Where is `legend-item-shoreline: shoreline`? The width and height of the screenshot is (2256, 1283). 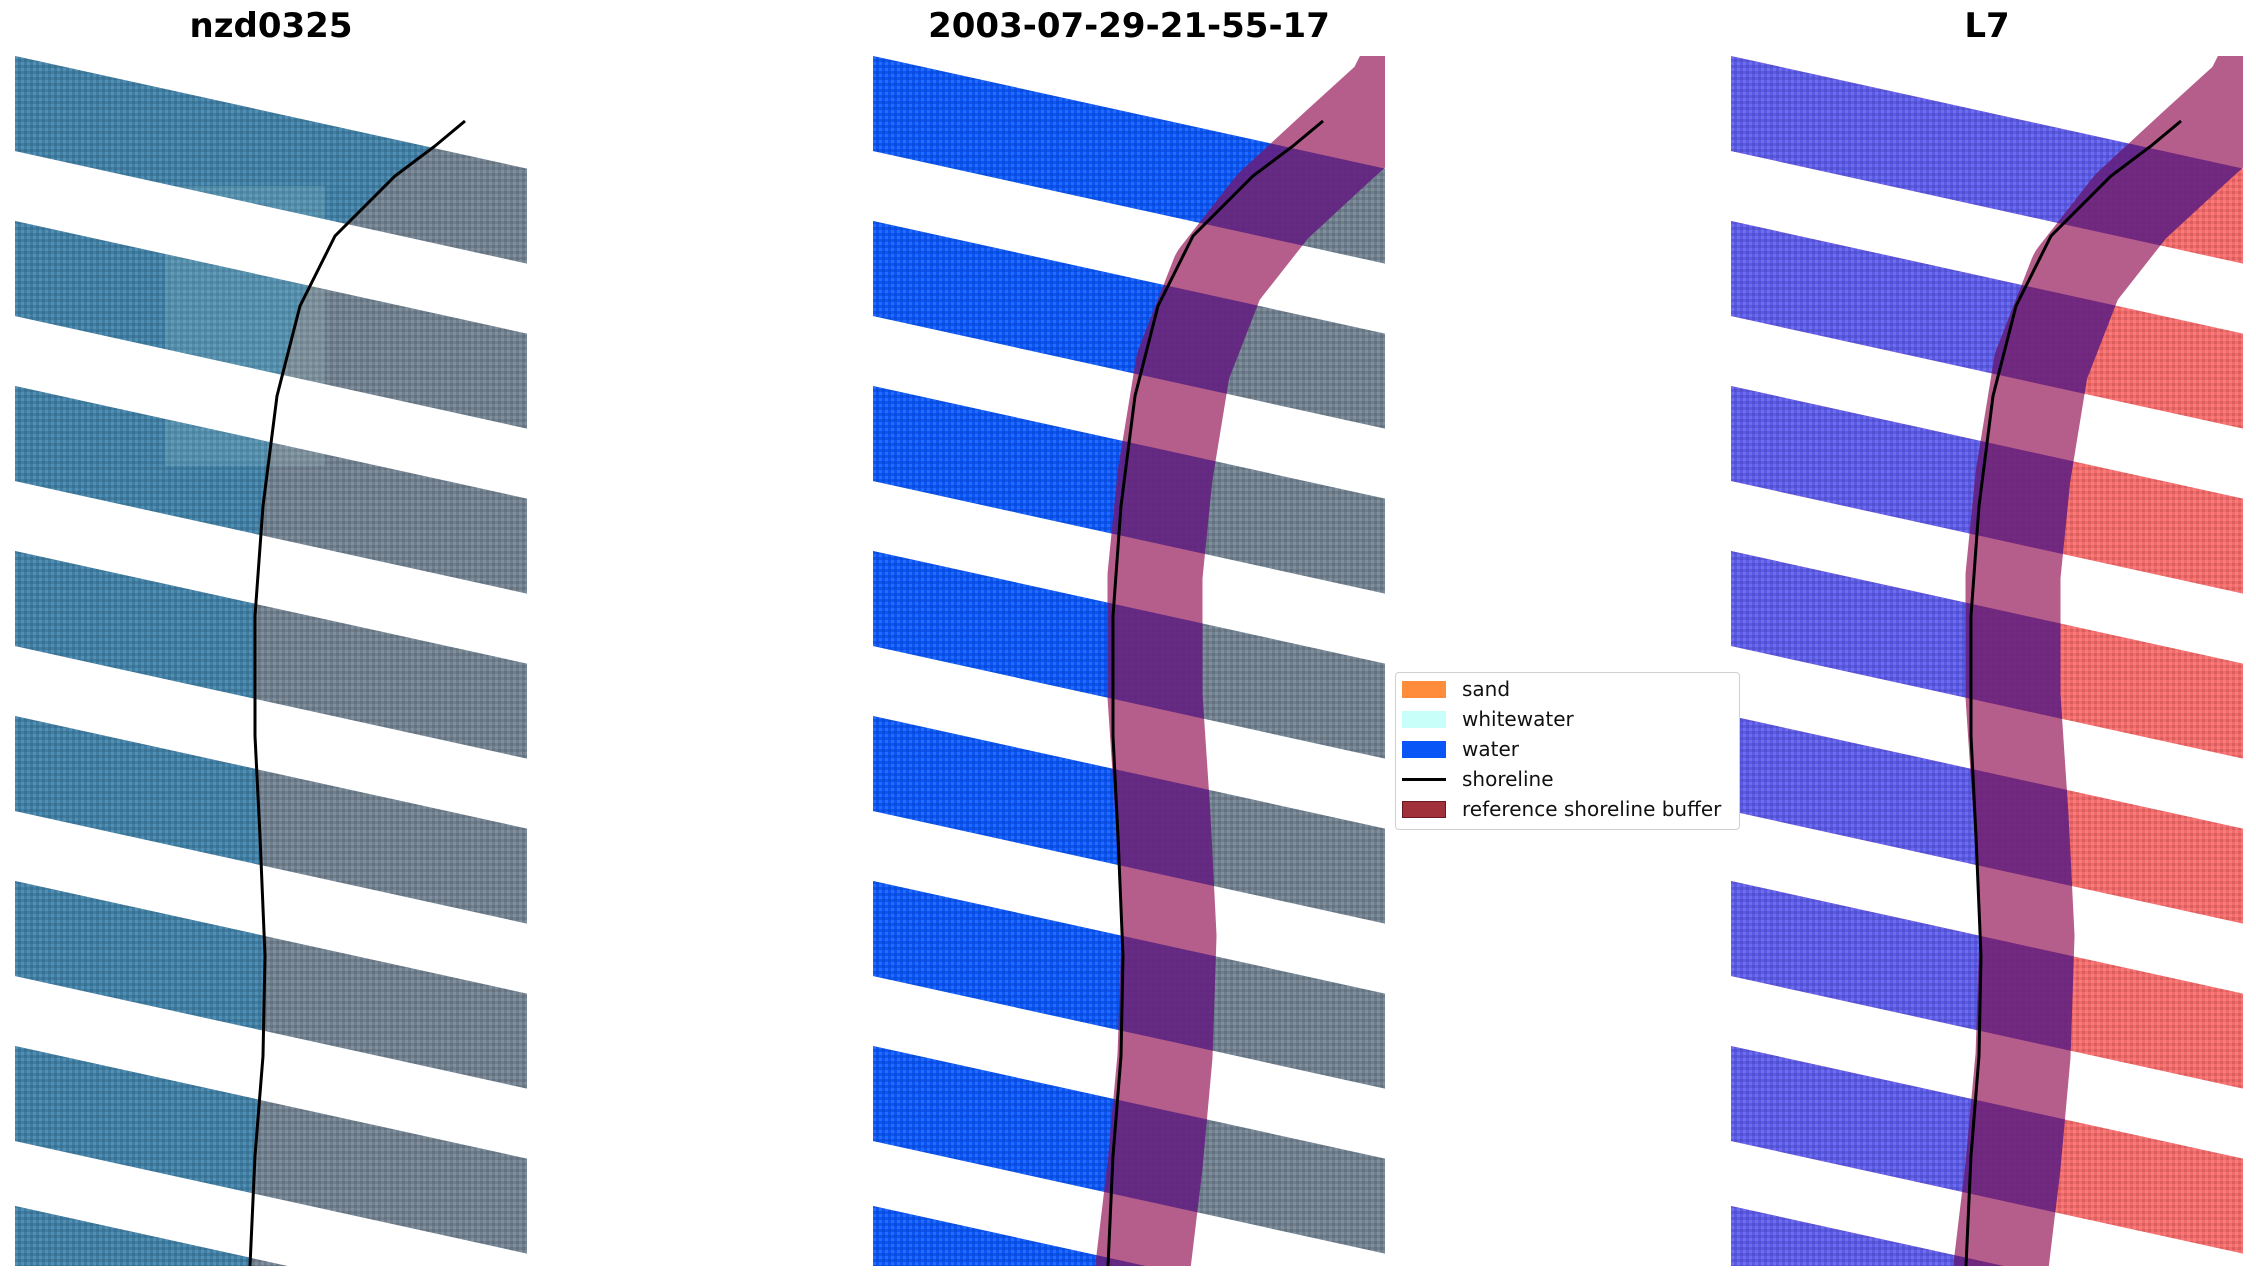 legend-item-shoreline: shoreline is located at coordinates (1478, 779).